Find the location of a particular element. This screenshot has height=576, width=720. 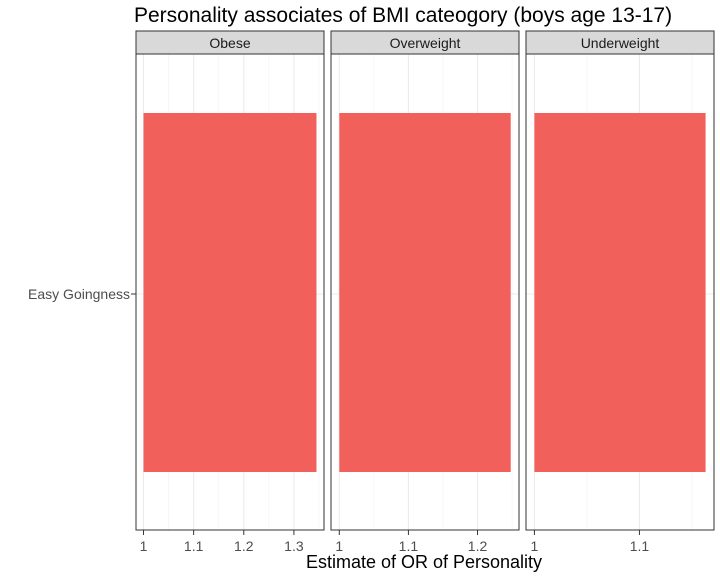

facet-strip-label: Obese is located at coordinates (229, 43).